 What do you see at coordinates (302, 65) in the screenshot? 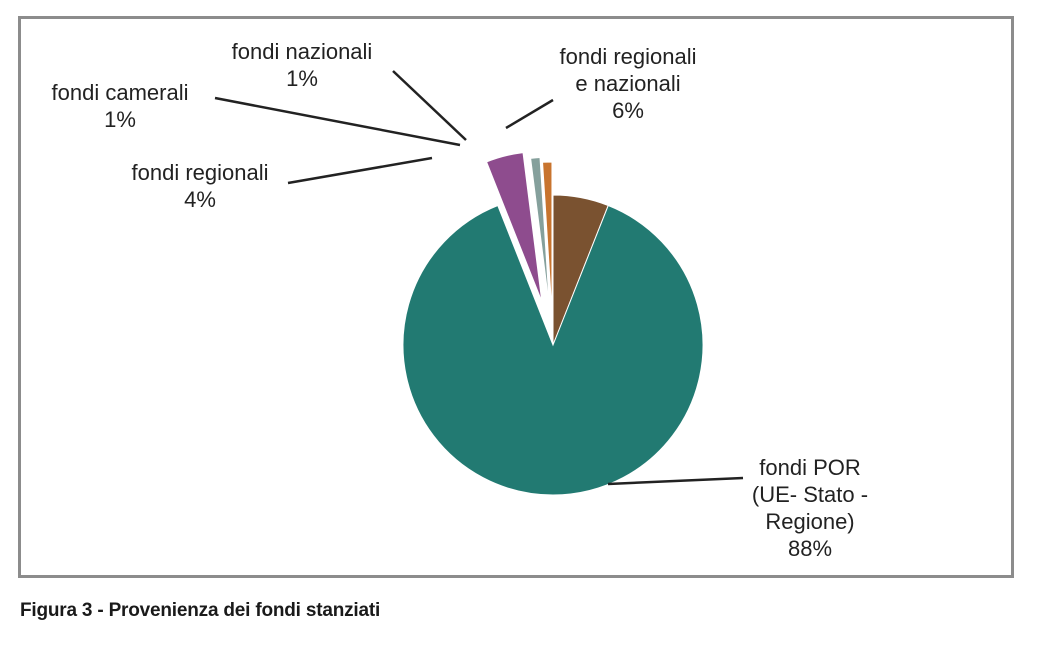
I see `slice-label-4: fondi nazionali 1%` at bounding box center [302, 65].